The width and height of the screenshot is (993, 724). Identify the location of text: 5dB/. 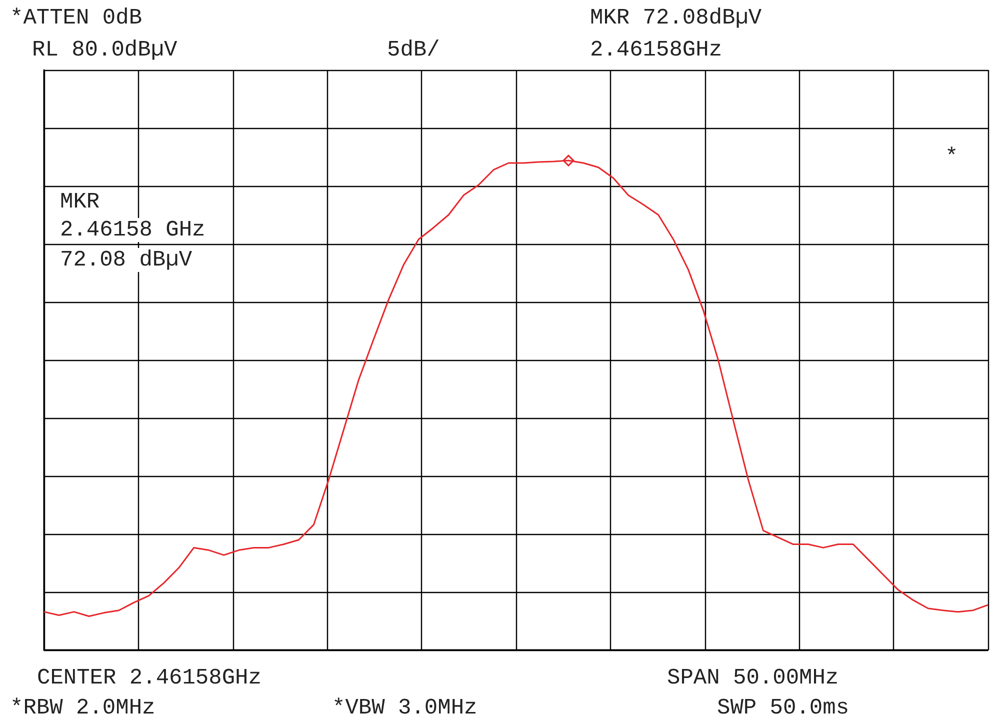
(413, 50).